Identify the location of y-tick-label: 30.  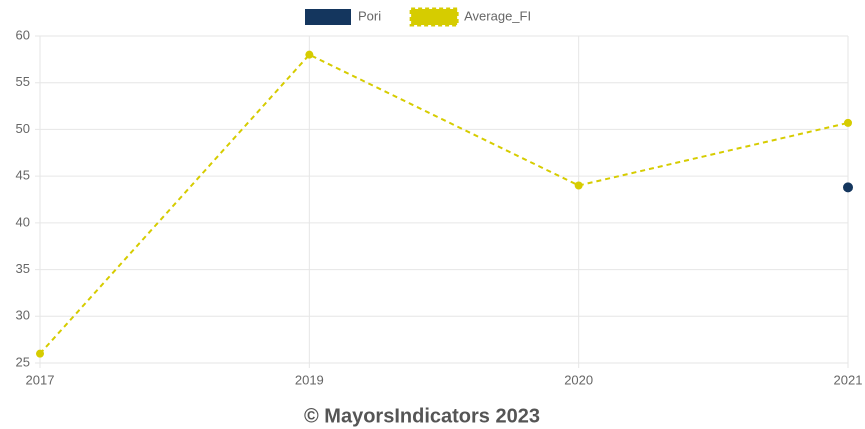
(23, 315).